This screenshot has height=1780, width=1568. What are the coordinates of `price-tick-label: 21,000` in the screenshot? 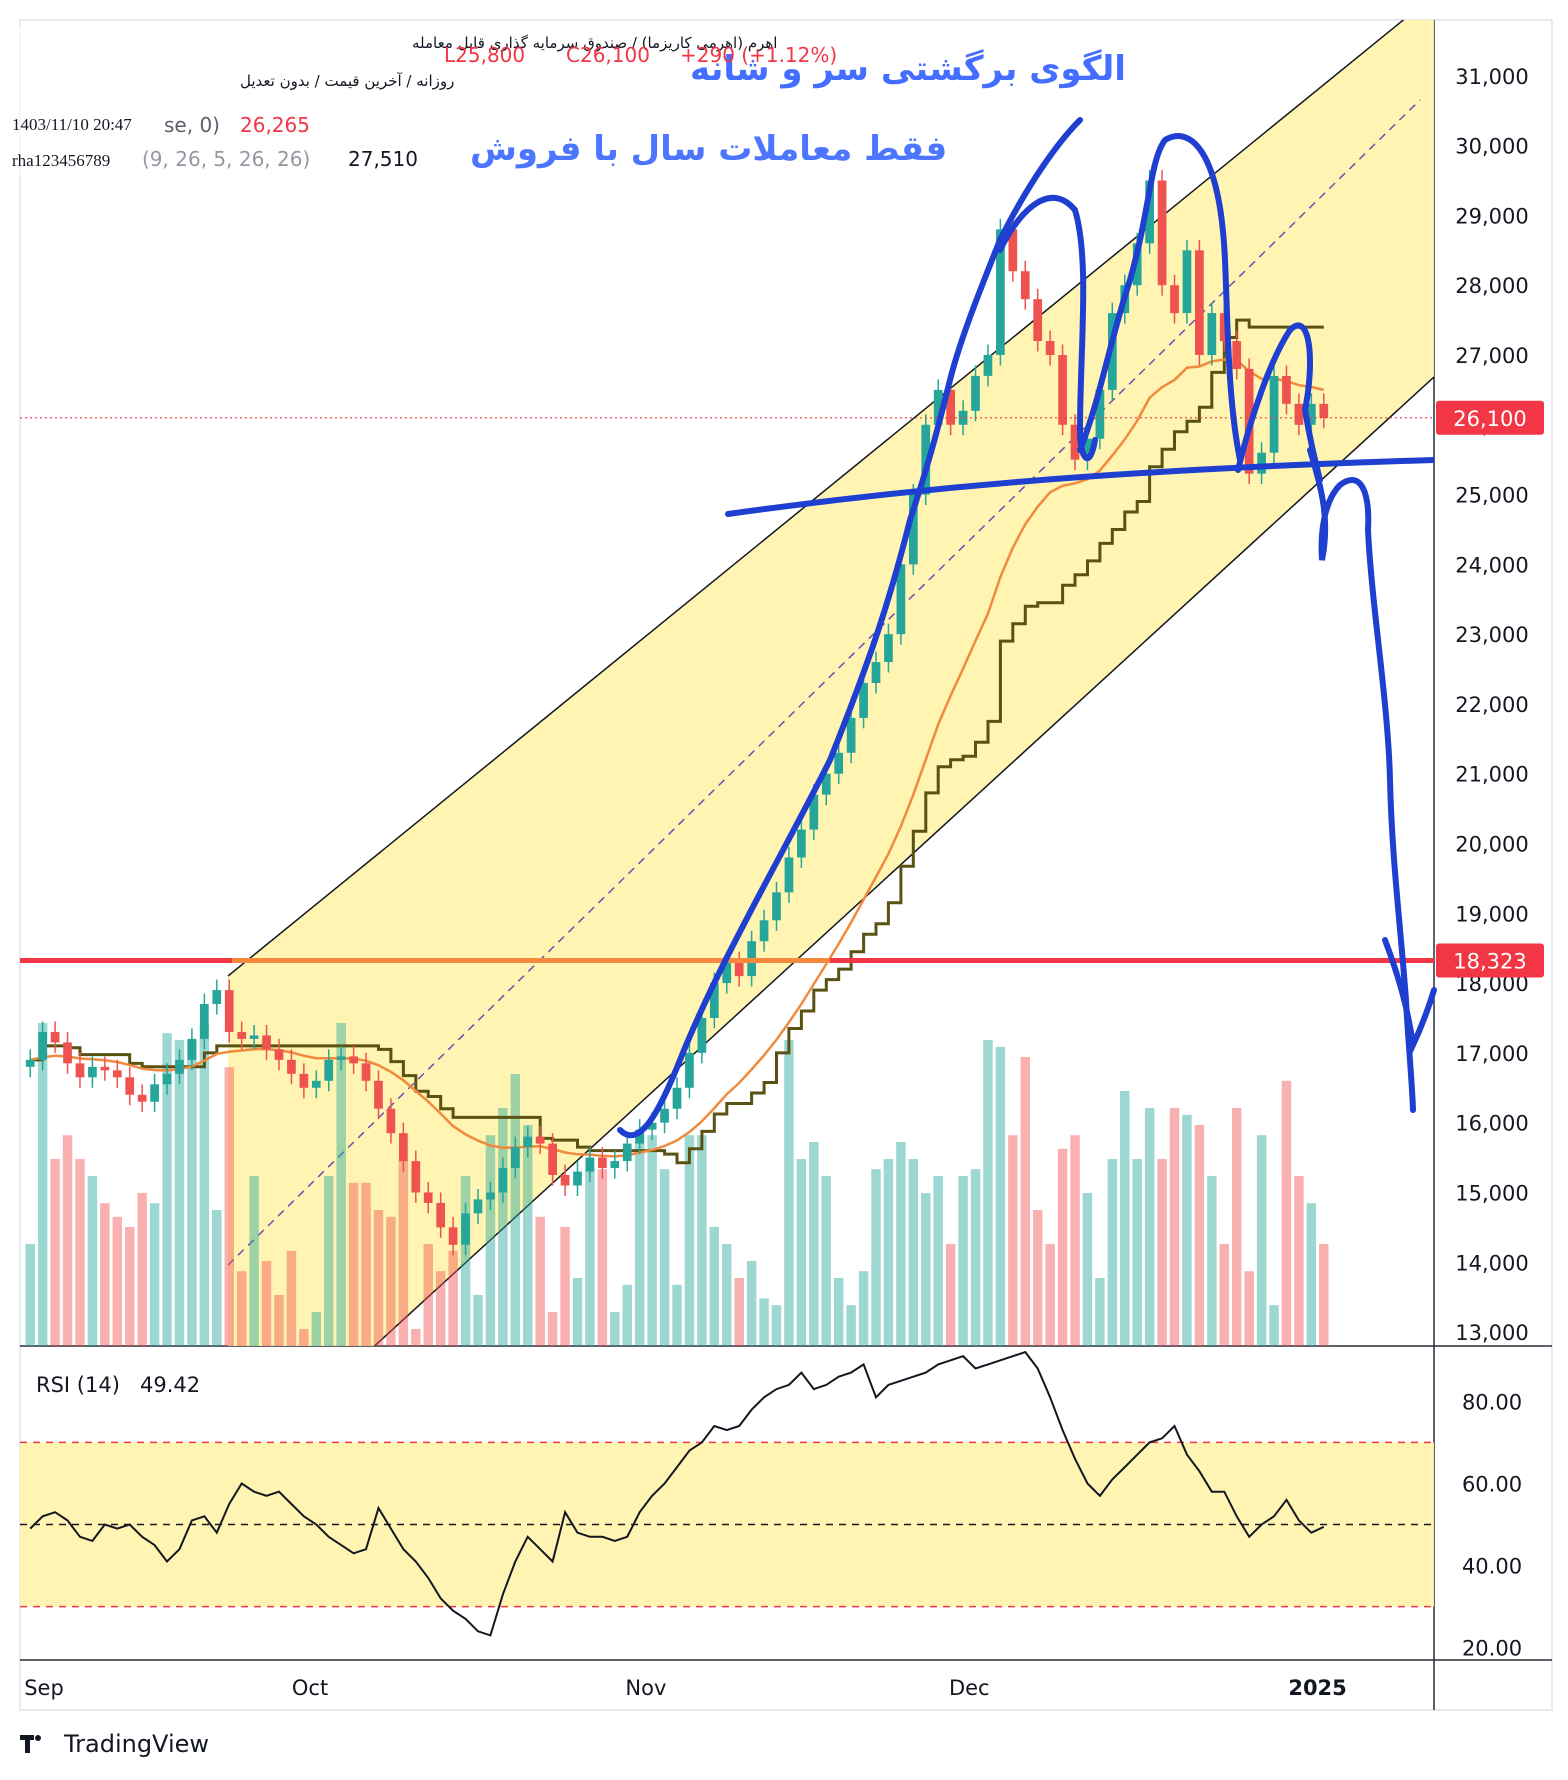 It's located at (1491, 775).